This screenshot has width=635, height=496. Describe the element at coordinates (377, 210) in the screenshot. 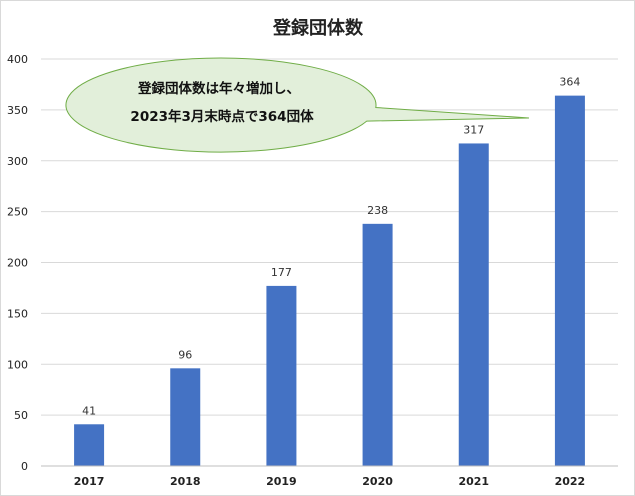

I see `data-label: 238` at that location.